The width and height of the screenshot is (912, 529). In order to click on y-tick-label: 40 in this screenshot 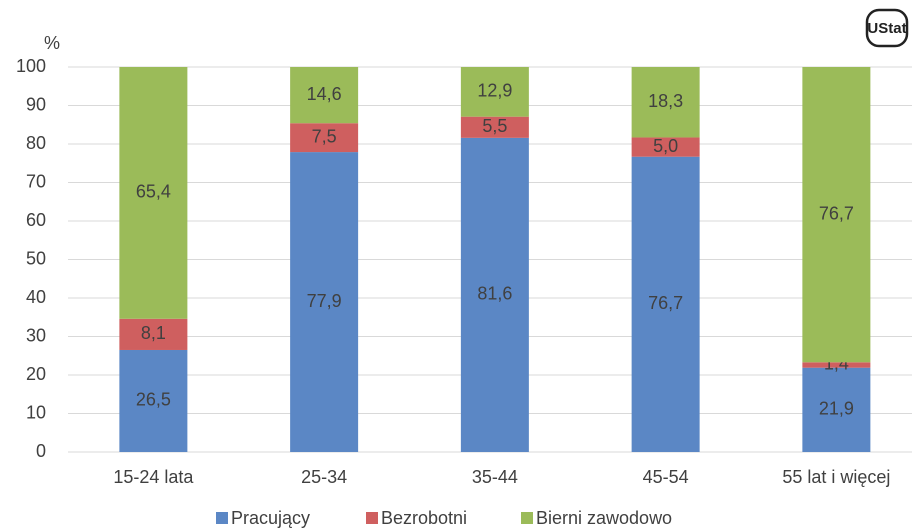, I will do `click(36, 297)`.